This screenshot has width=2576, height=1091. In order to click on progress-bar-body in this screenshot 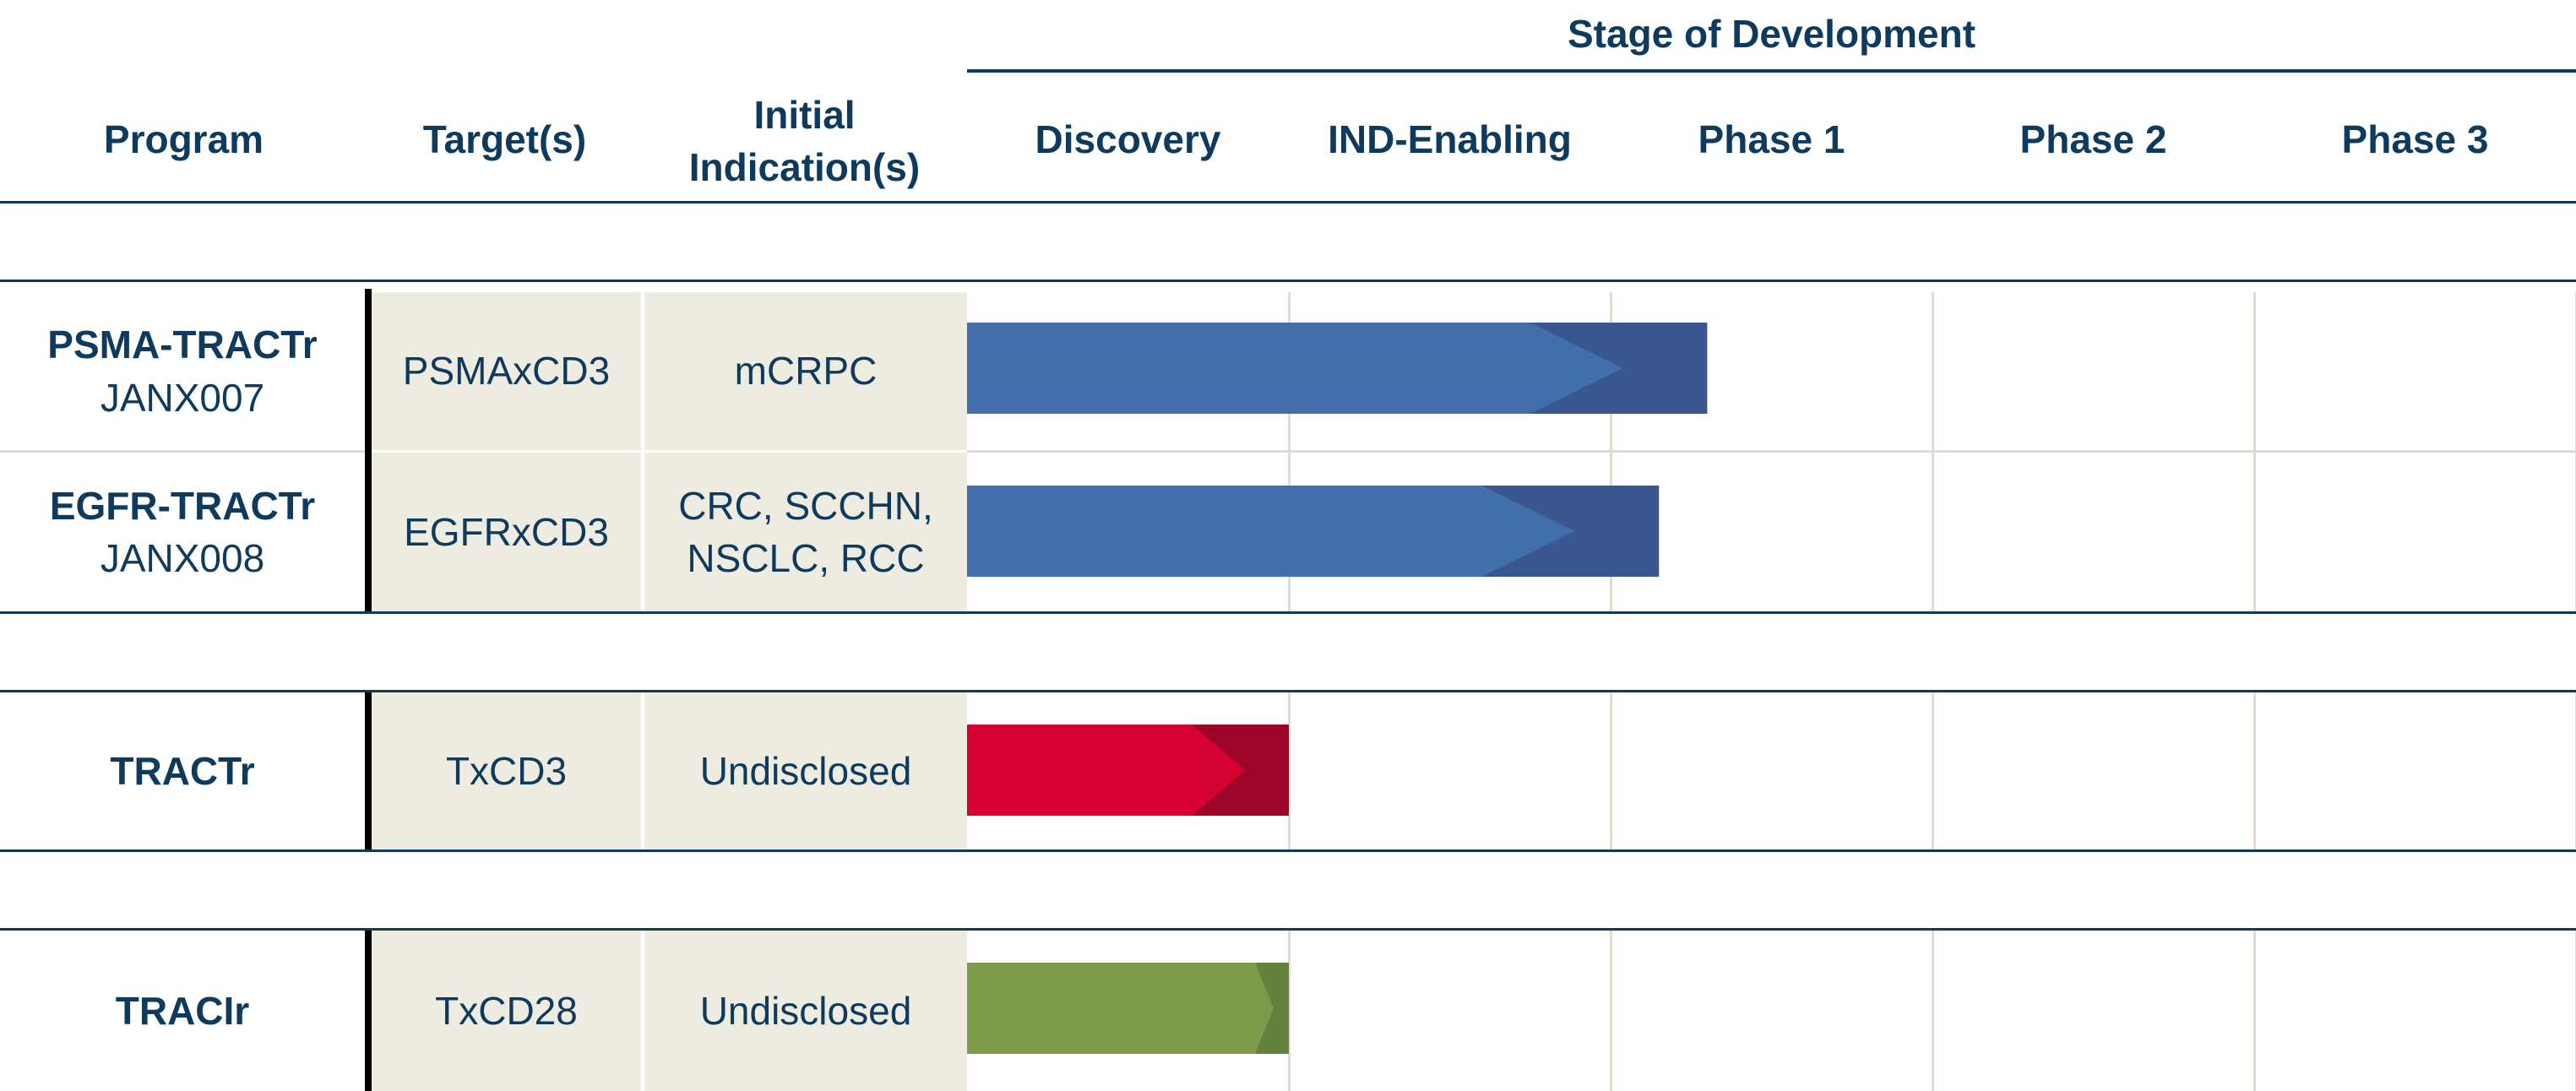, I will do `click(1128, 1008)`.